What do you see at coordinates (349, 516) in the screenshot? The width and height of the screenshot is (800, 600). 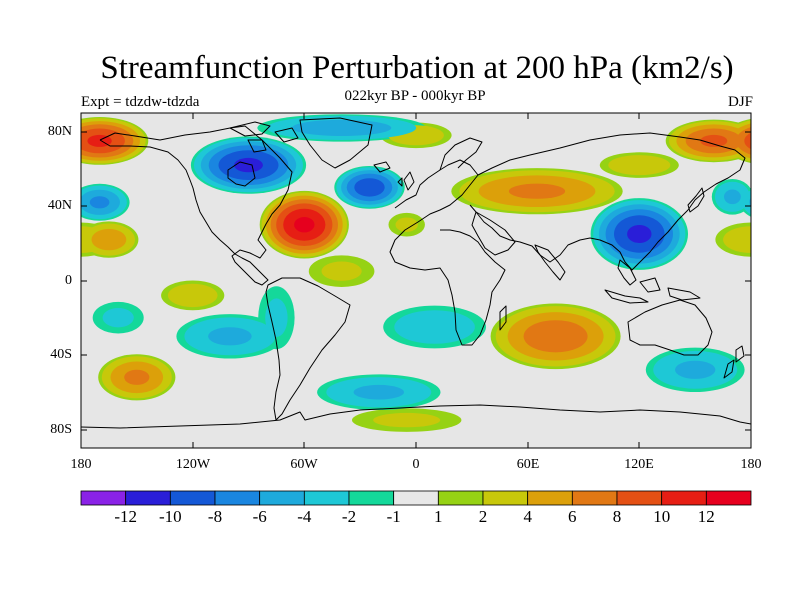 I see `colorbar-label: -2` at bounding box center [349, 516].